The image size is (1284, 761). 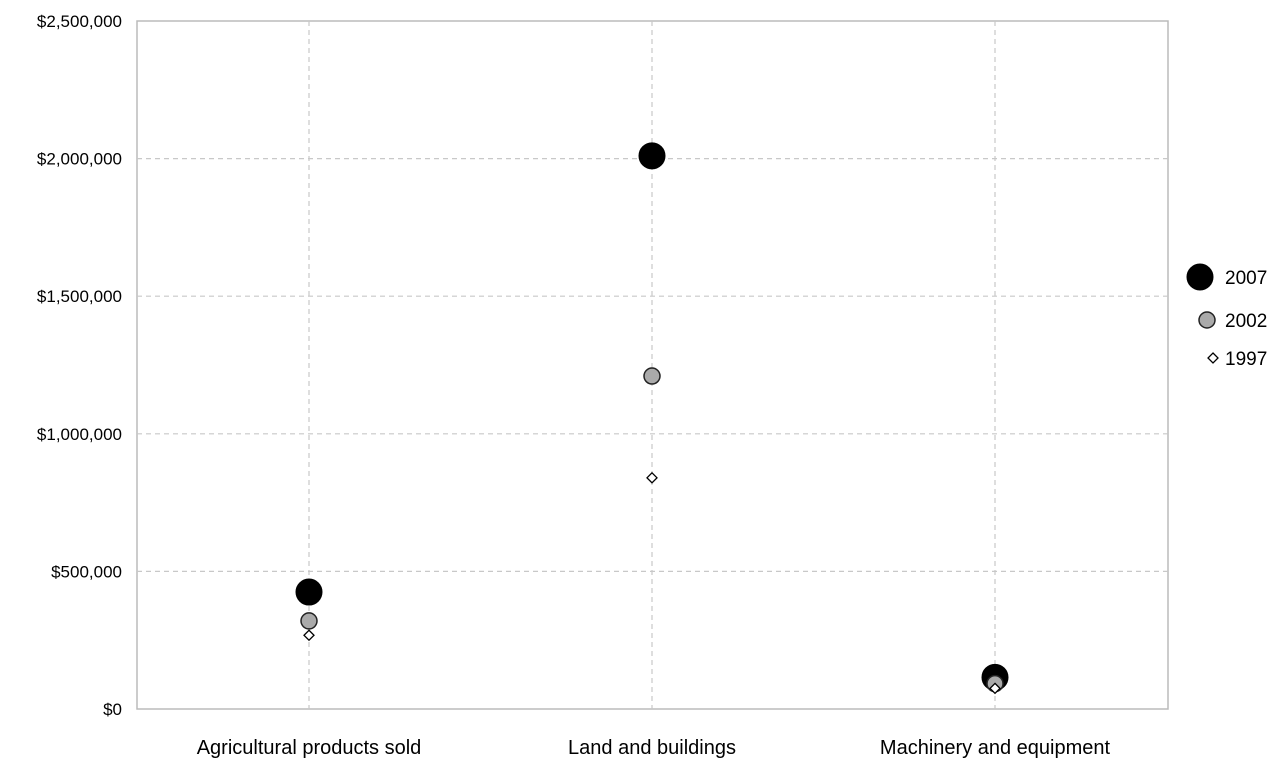 What do you see at coordinates (79, 21) in the screenshot?
I see `y-tick-label: $2,500,000` at bounding box center [79, 21].